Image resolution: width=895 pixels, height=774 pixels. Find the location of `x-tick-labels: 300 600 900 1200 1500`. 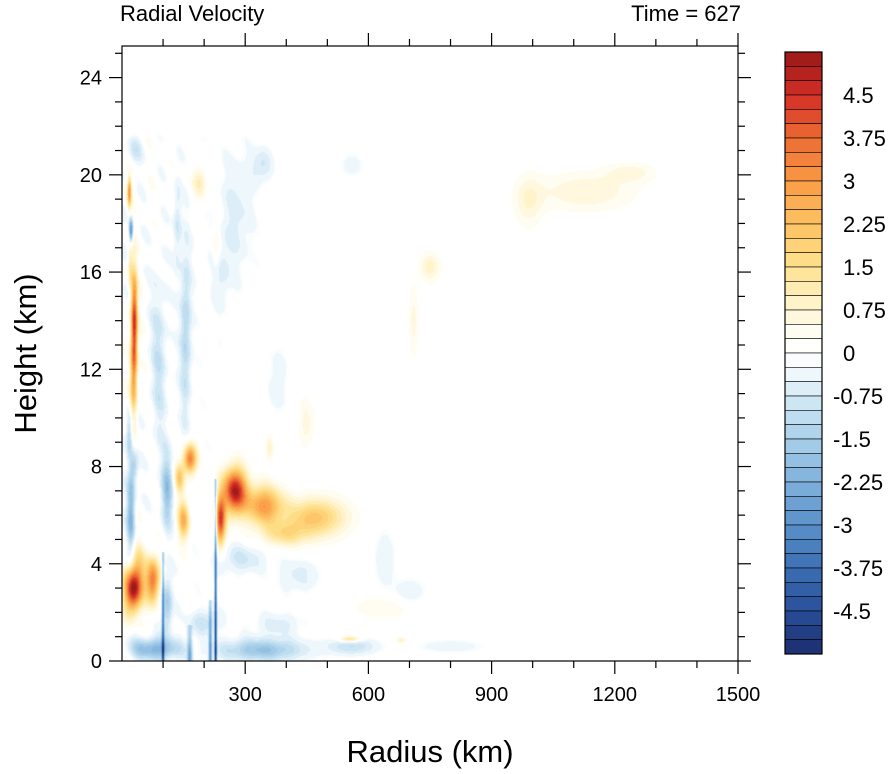

x-tick-labels: 300 600 900 1200 1500 is located at coordinates (495, 695).